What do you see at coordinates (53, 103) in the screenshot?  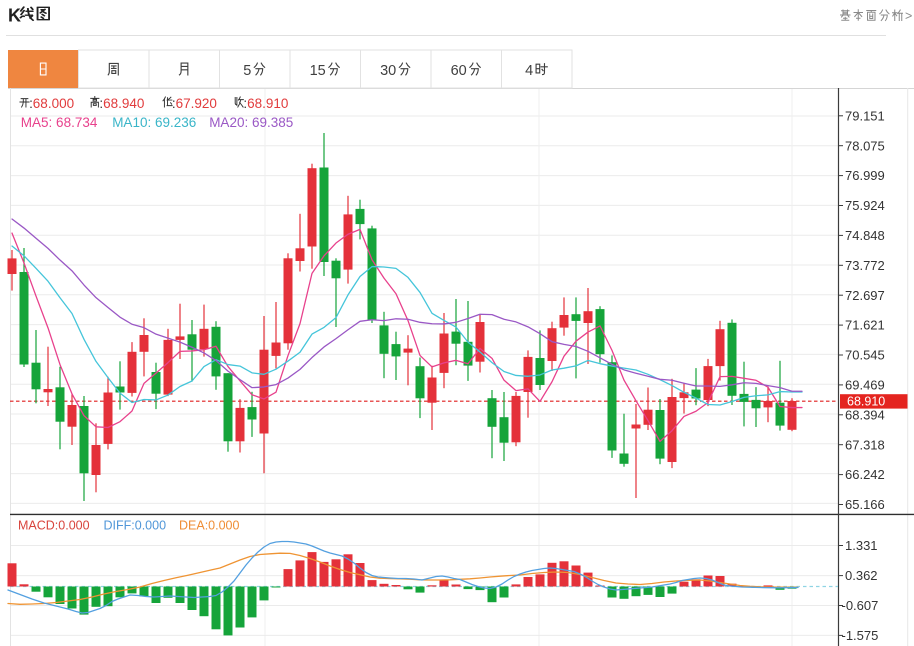 I see `svg-text: 68.000` at bounding box center [53, 103].